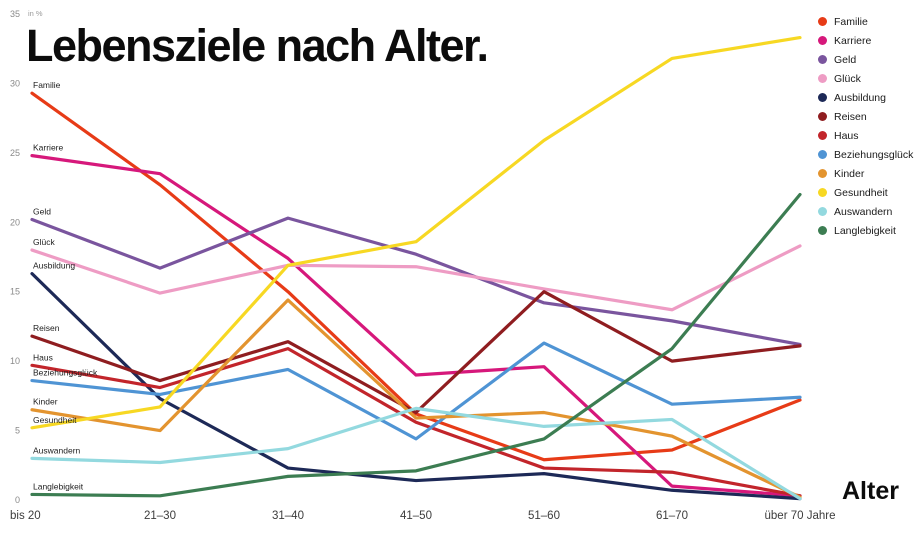  I want to click on legend-label-kinder: Kinder, so click(849, 173).